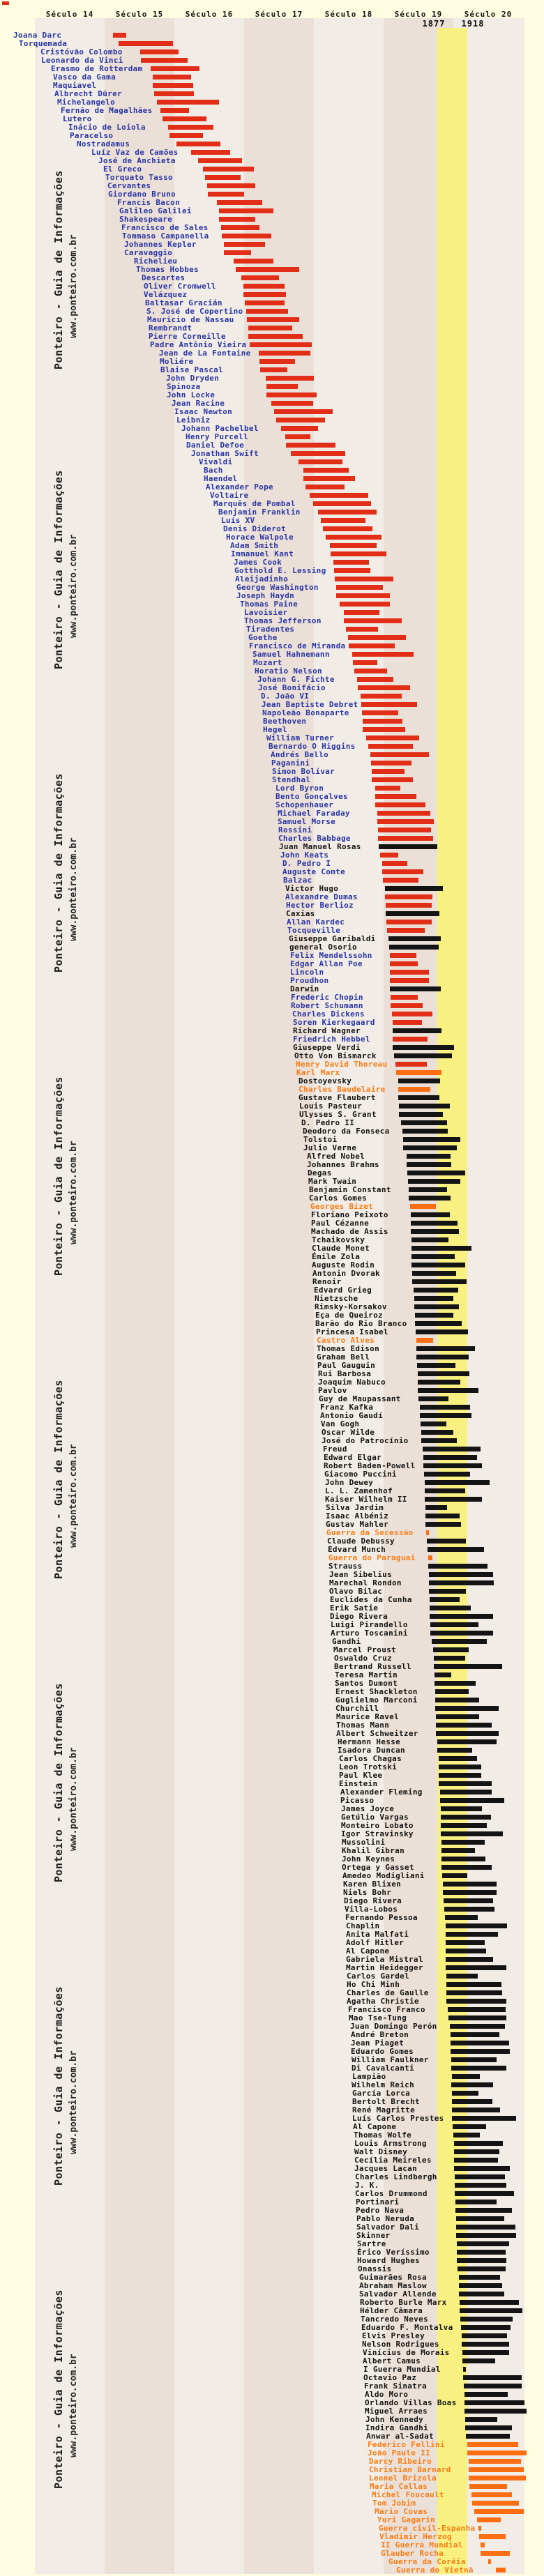 This screenshot has width=544, height=2576. Describe the element at coordinates (303, 771) in the screenshot. I see `person-name: Simon Bolívar` at that location.